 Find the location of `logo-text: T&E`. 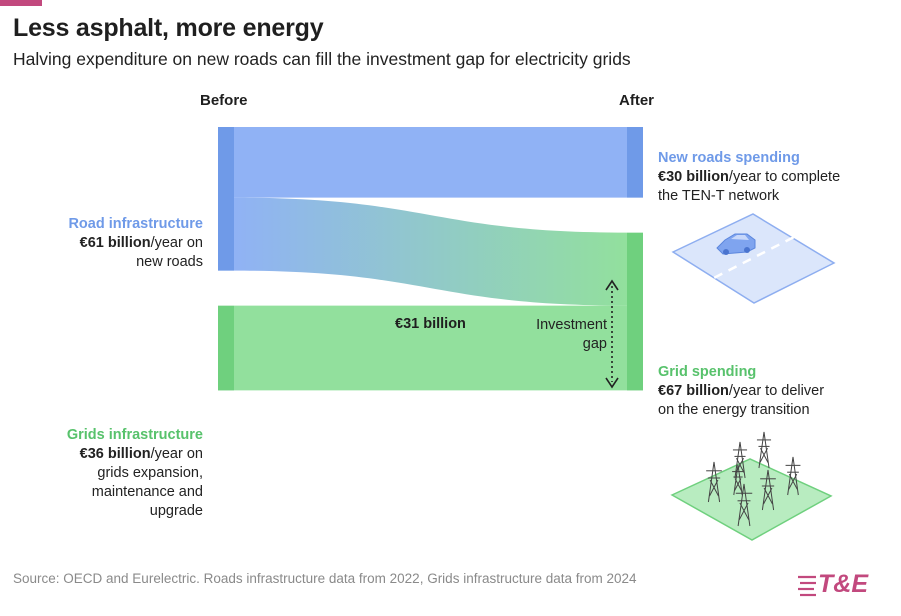

logo-text: T&E is located at coordinates (843, 584).